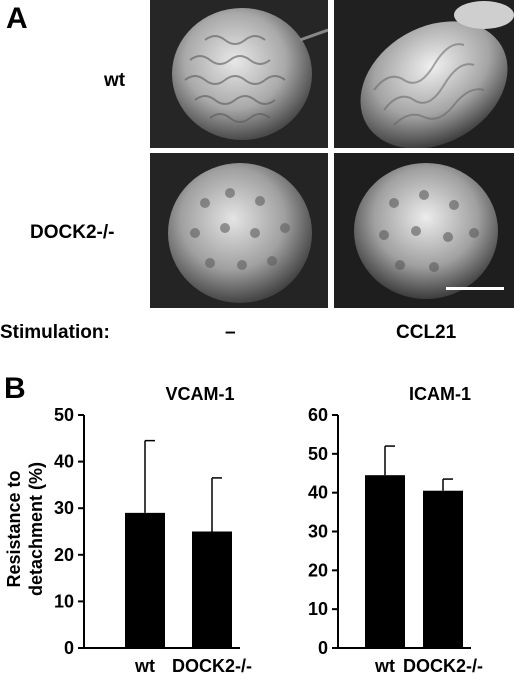 This screenshot has width=520, height=683. I want to click on micrograph-dock2-ccl21, so click(424, 230).